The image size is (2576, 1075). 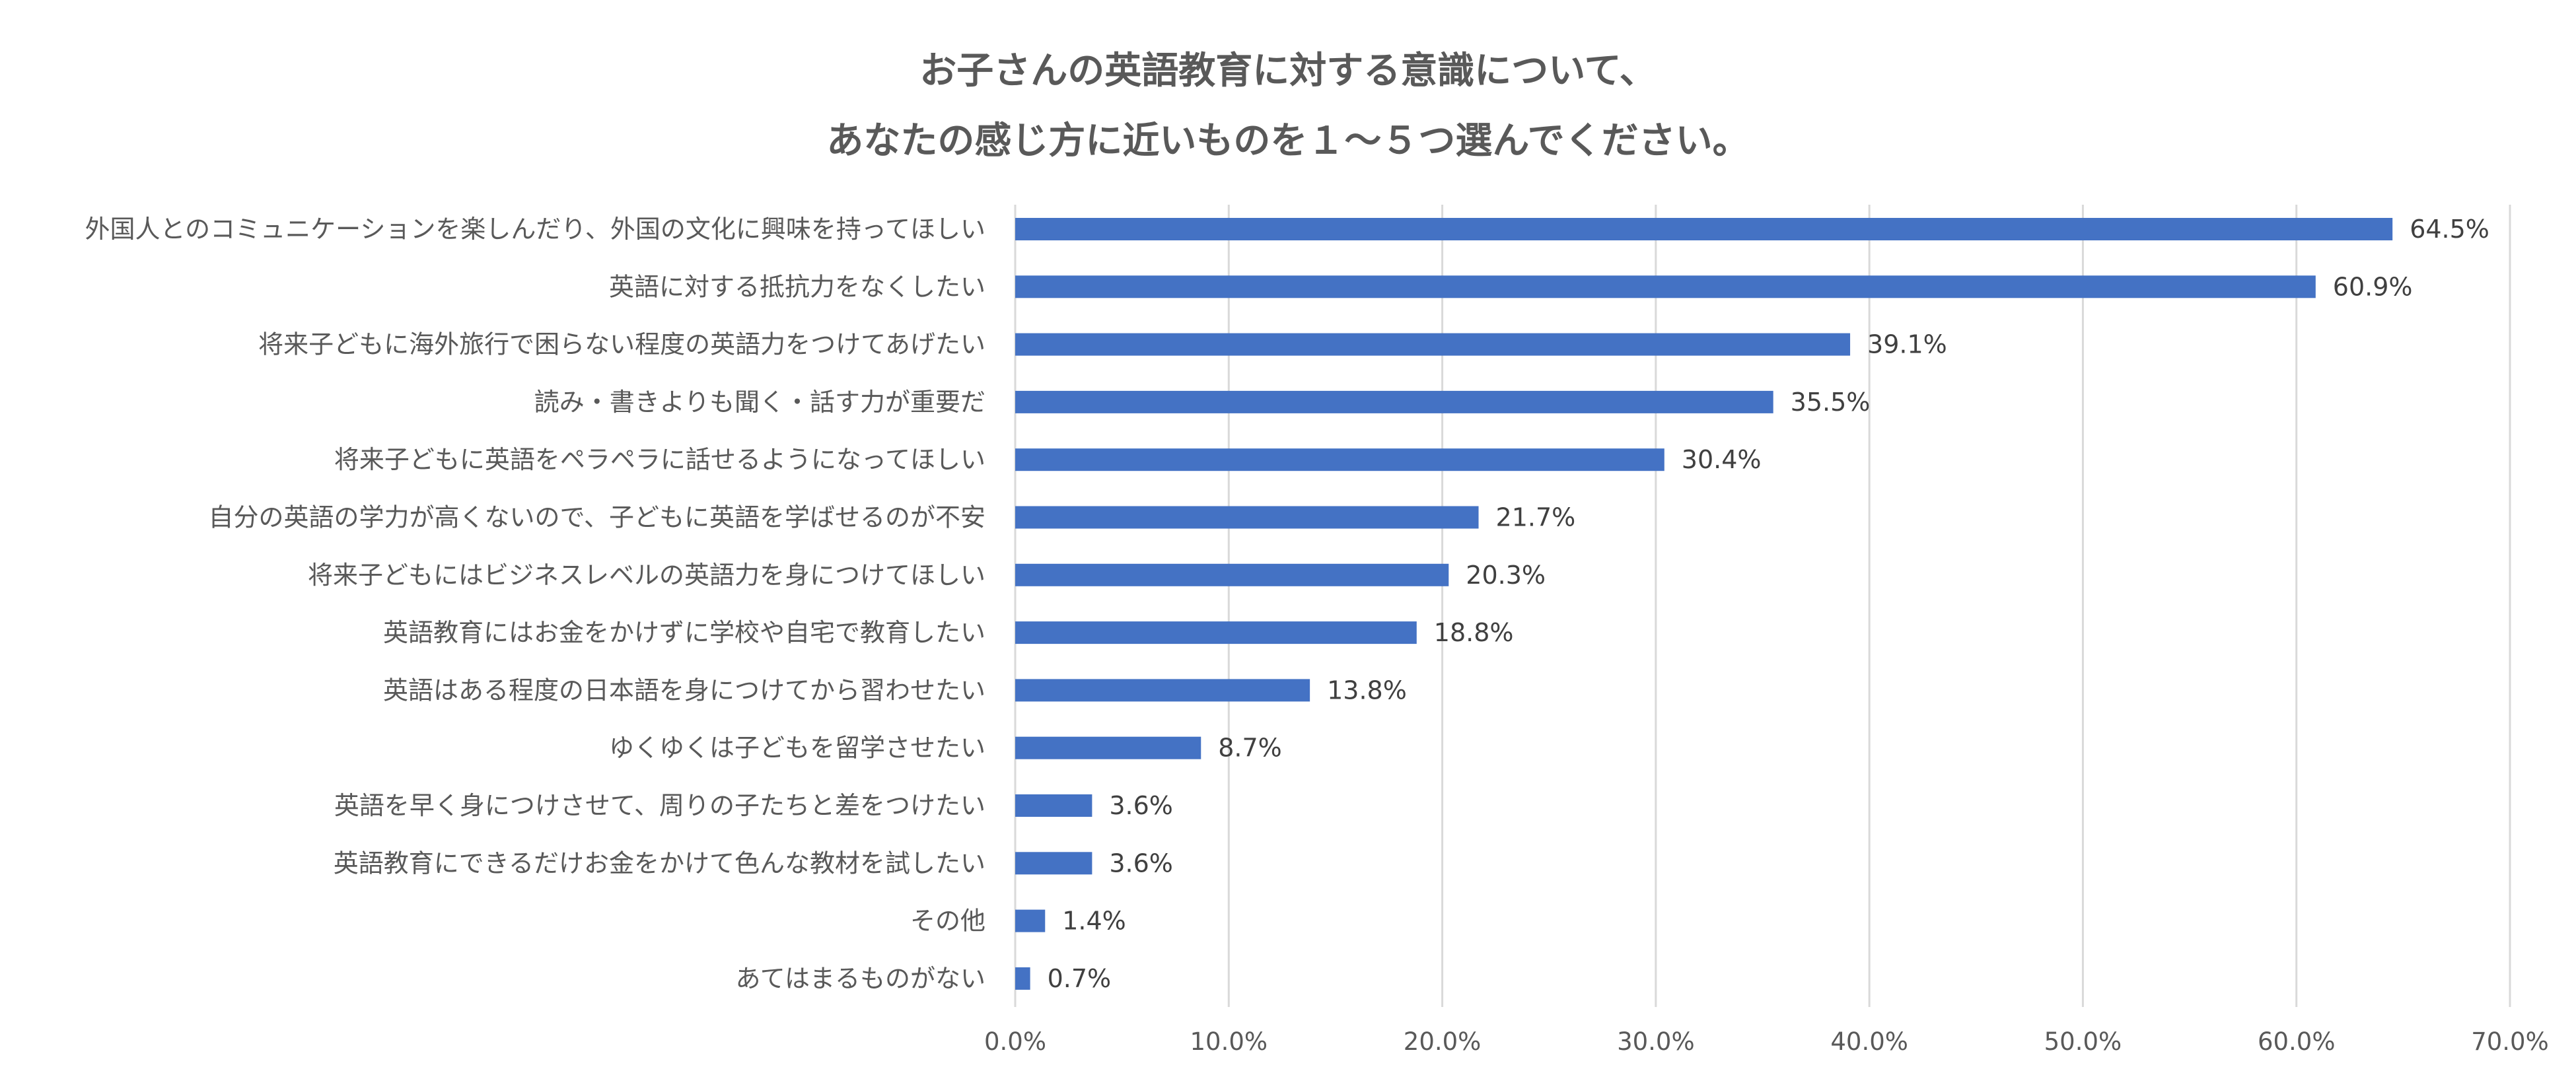 What do you see at coordinates (1229, 1041) in the screenshot?
I see `x-tick-label: 10.0%` at bounding box center [1229, 1041].